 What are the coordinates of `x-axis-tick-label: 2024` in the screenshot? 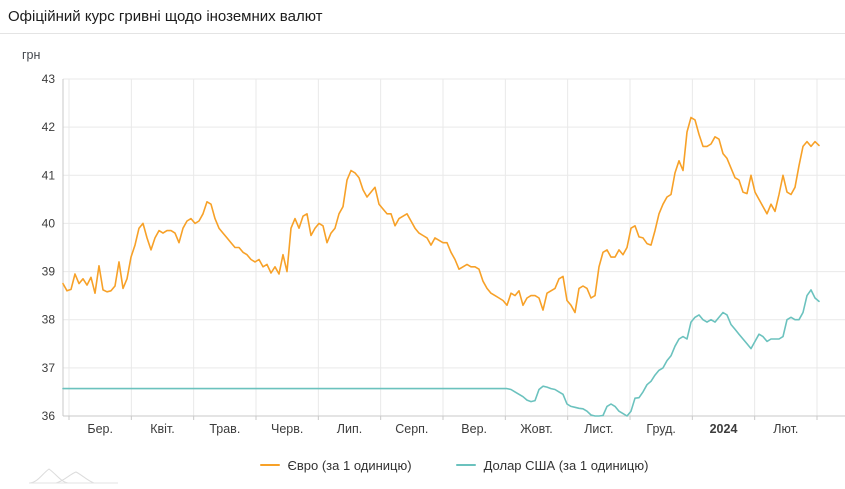 It's located at (724, 429).